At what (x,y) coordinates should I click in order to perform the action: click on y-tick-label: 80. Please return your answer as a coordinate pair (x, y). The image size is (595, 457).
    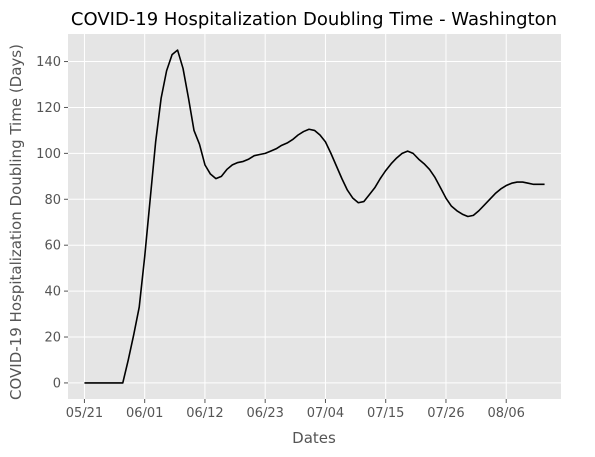
    Looking at the image, I should click on (52, 200).